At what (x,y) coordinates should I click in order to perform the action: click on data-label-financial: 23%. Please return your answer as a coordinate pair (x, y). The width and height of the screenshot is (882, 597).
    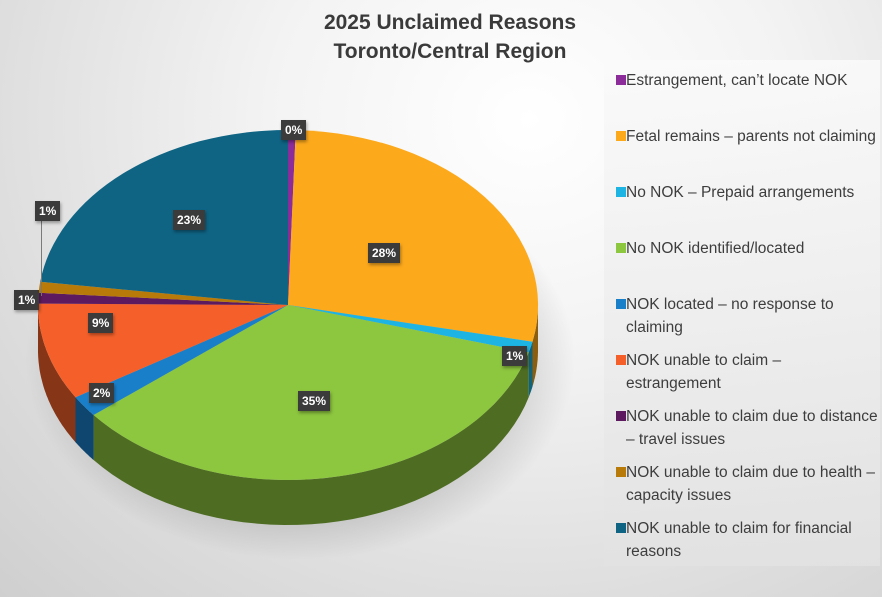
    Looking at the image, I should click on (189, 220).